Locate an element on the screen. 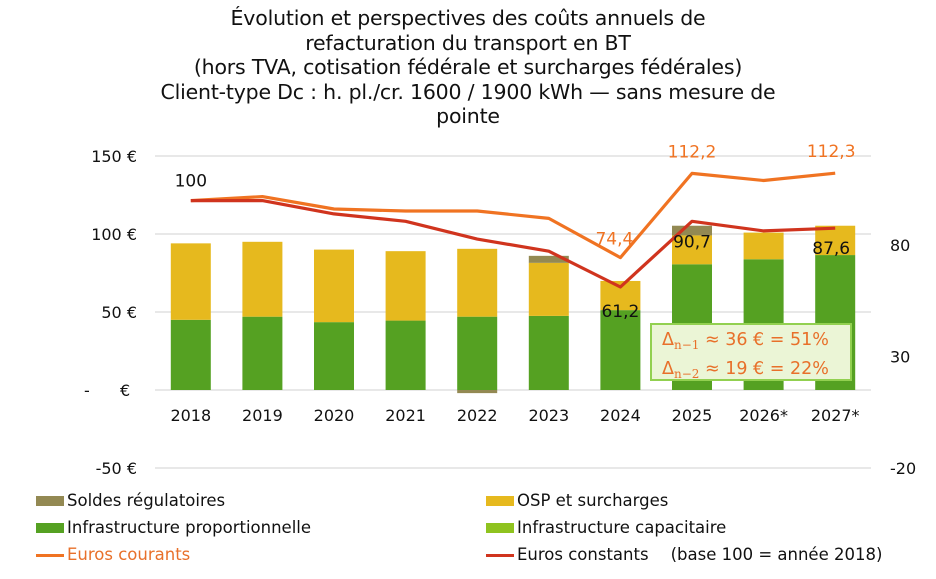  bar-osp-et-surcharges-2027 is located at coordinates (835, 240).